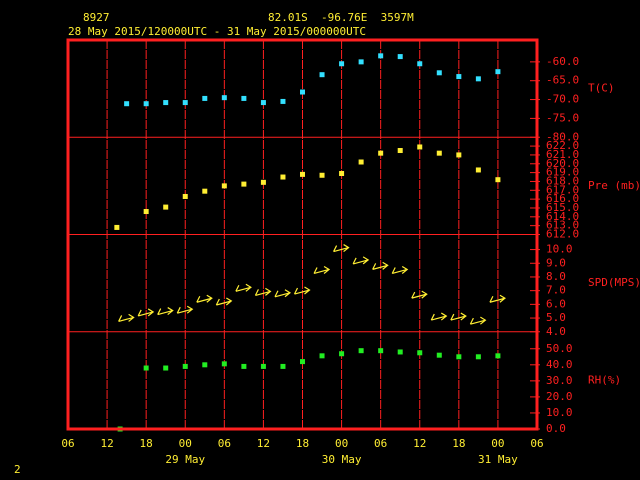 This screenshot has height=480, width=640. Describe the element at coordinates (562, 163) in the screenshot. I see `y-tick-label: 620.0` at that location.